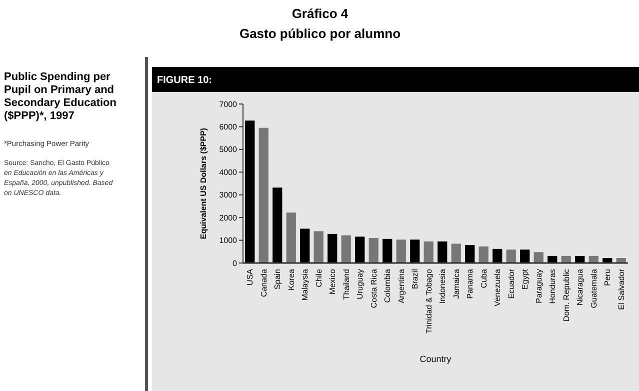  I want to click on x-tick-label: Korea, so click(291, 279).